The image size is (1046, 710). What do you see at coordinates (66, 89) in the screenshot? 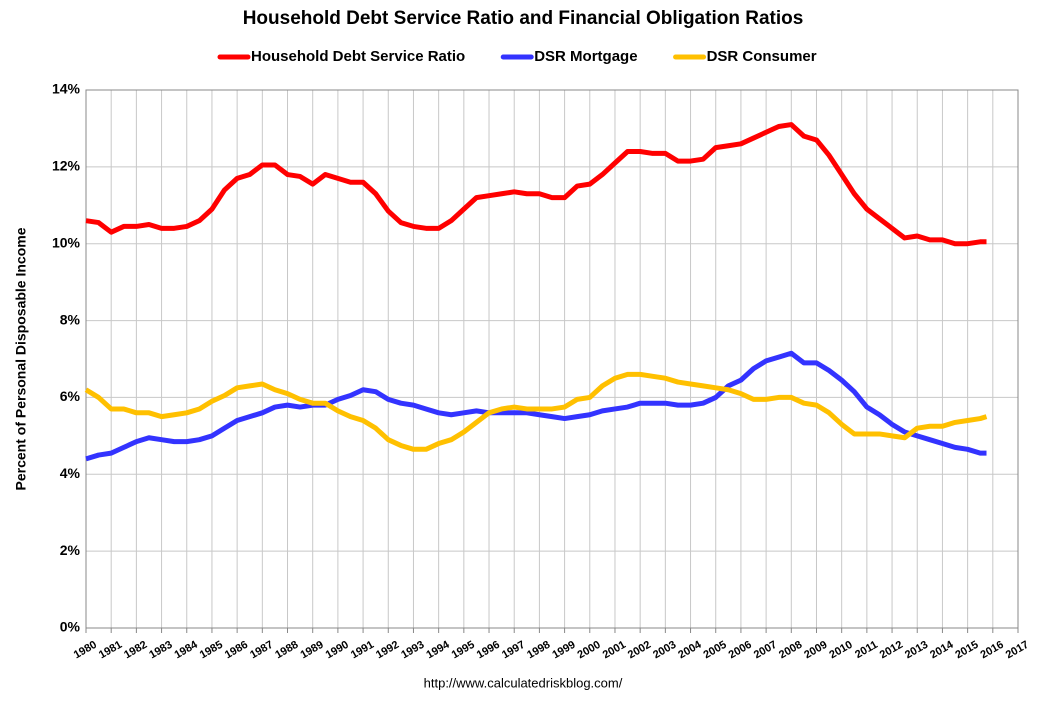
I see `y-tick-label: 14%` at bounding box center [66, 89].